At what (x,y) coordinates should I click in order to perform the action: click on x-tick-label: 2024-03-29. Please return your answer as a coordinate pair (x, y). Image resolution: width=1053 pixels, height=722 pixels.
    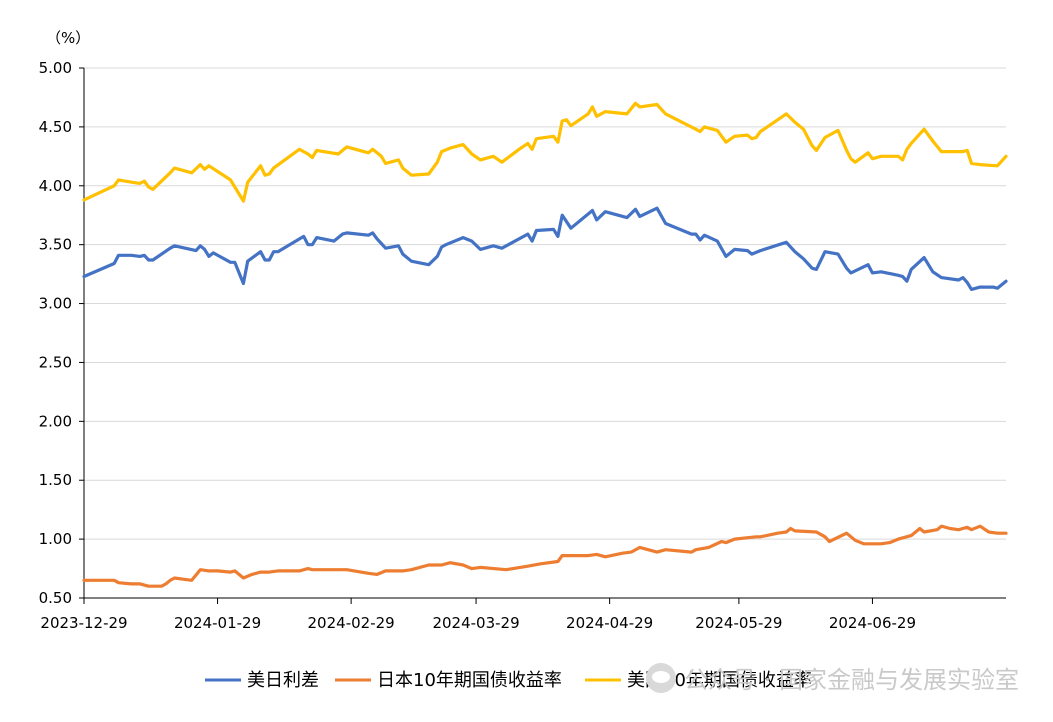
    Looking at the image, I should click on (475, 623).